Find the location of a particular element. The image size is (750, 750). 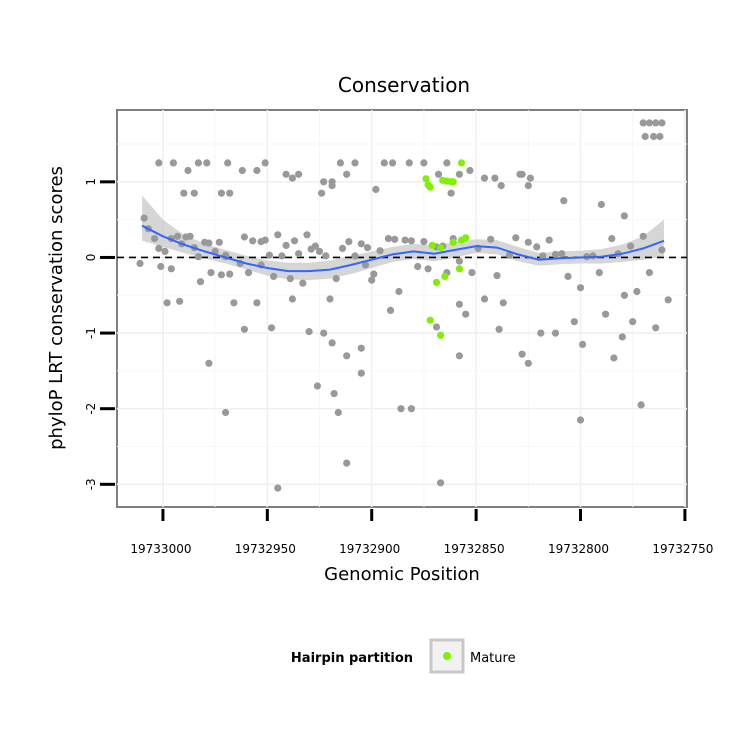

x-tick-label: 19732850 is located at coordinates (474, 549).